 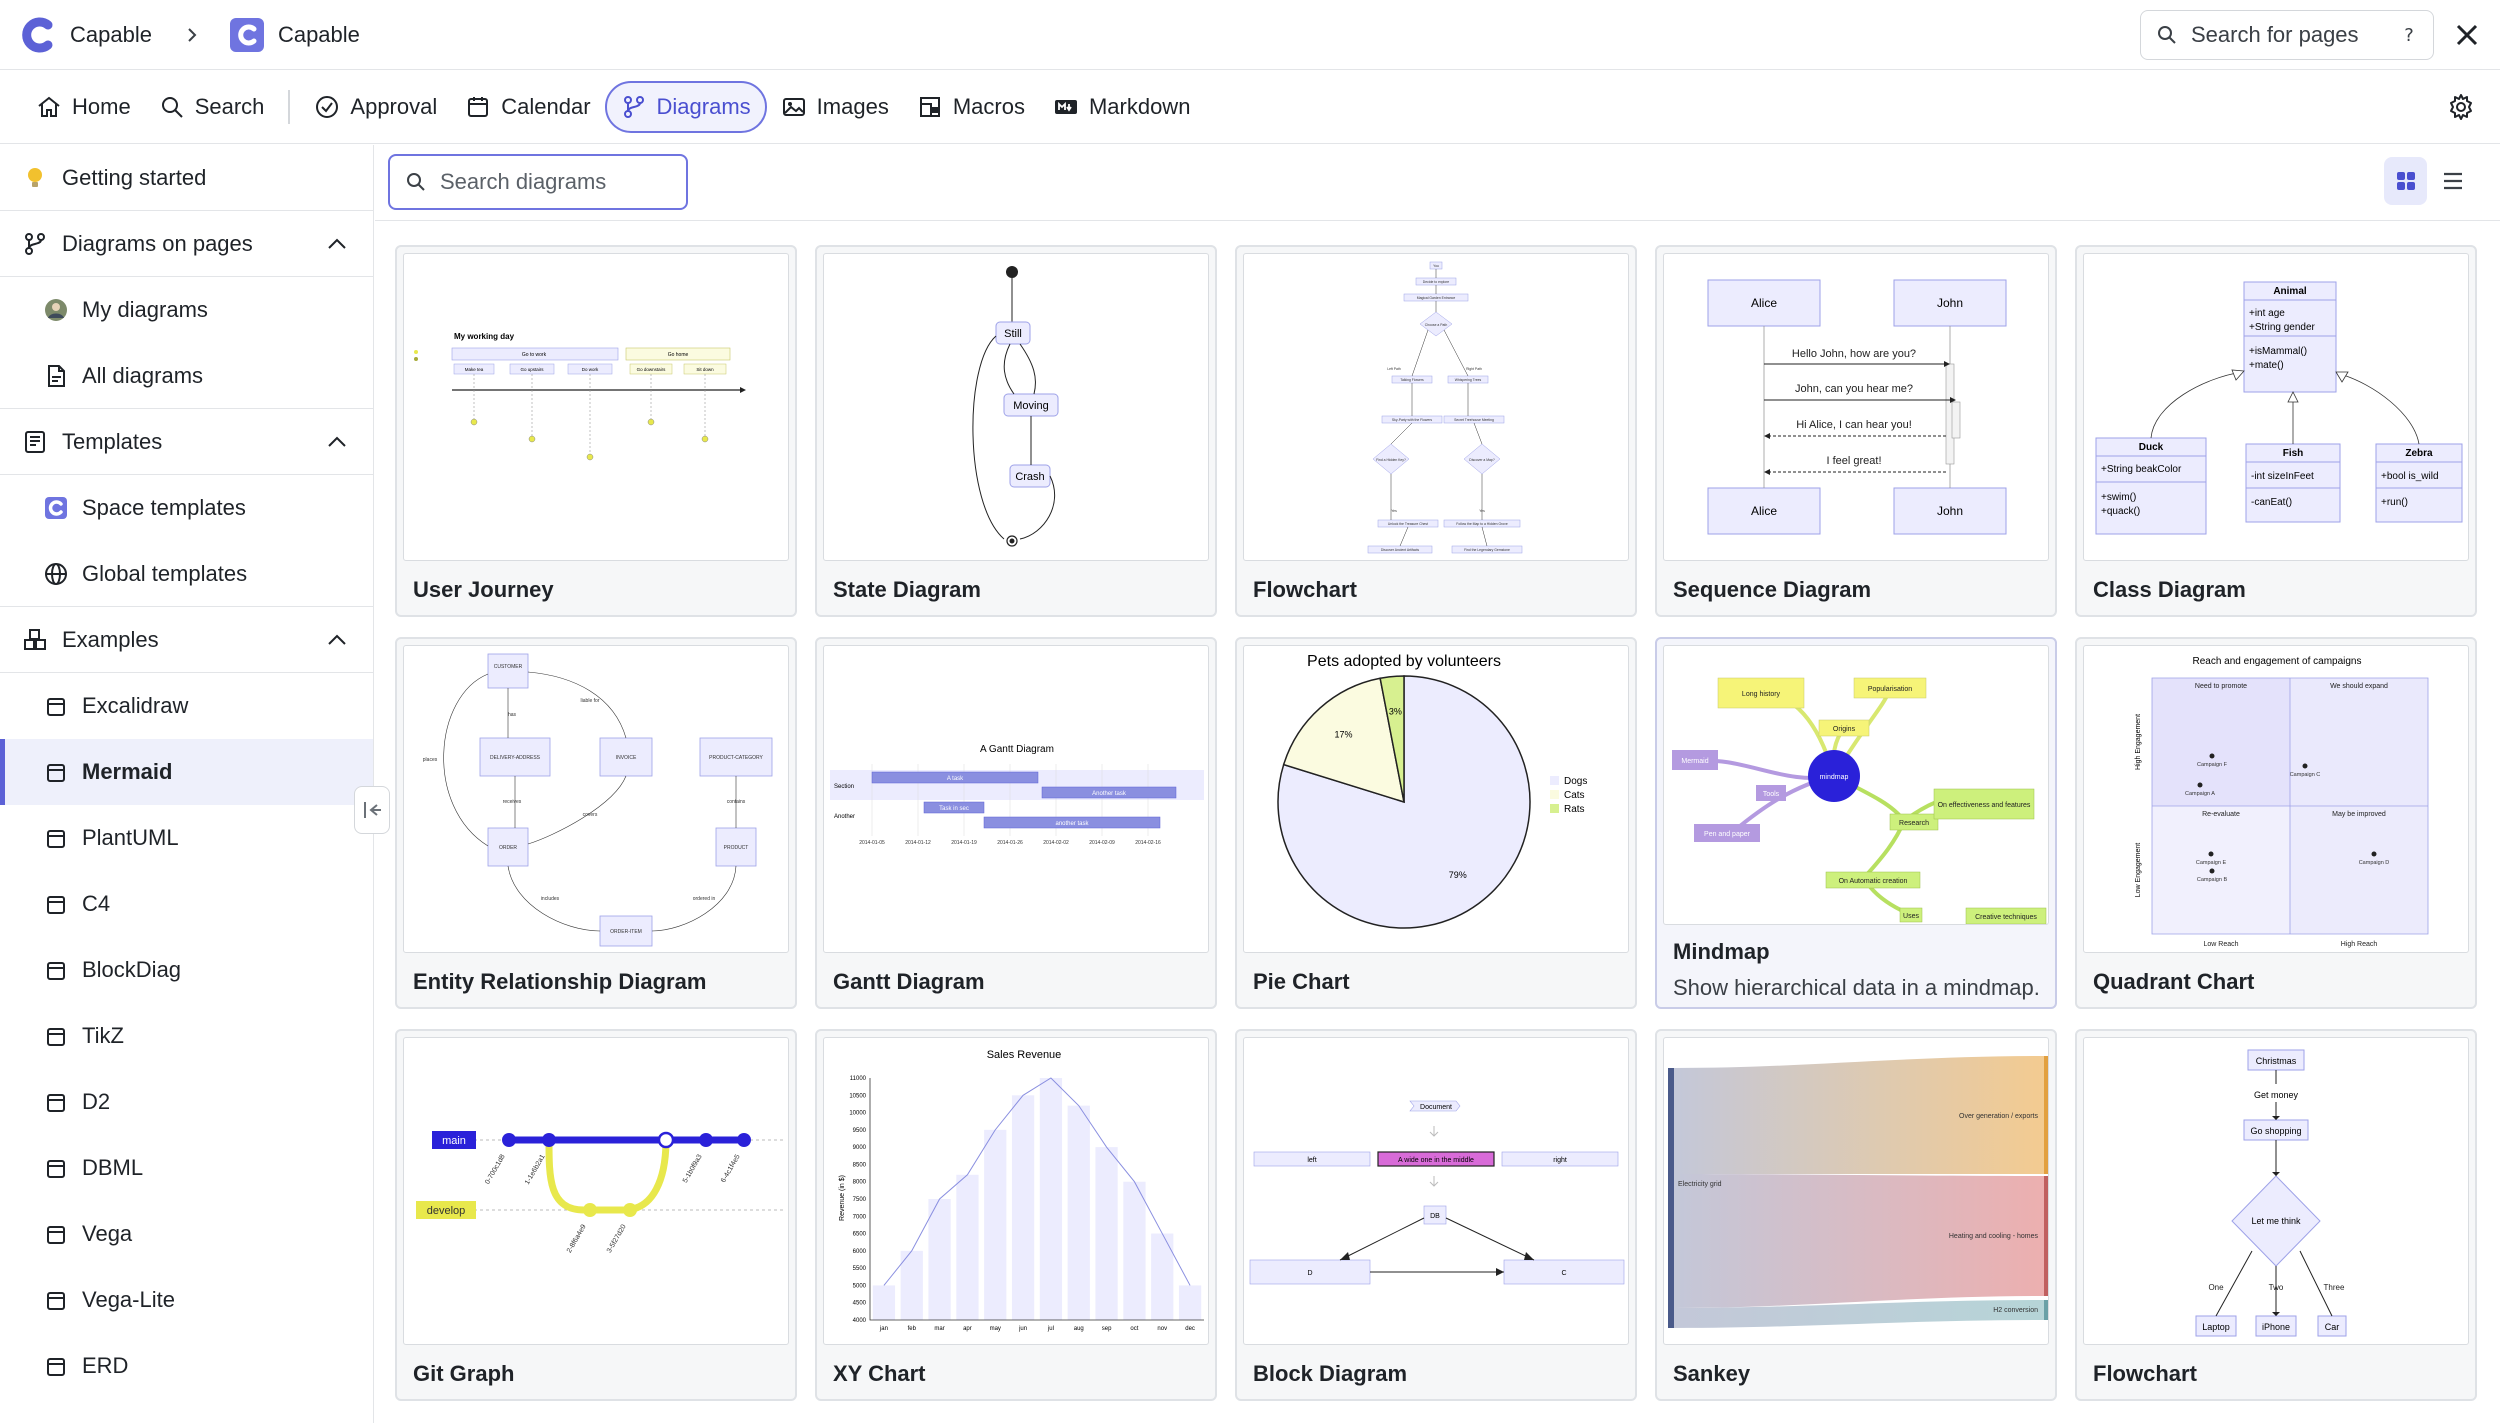 I want to click on nav-markdown: Markdown, so click(x=1121, y=107).